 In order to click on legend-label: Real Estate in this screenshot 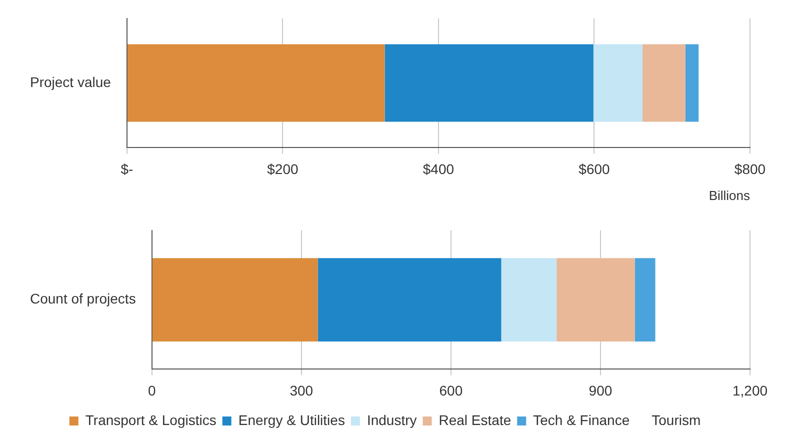, I will do `click(475, 420)`.